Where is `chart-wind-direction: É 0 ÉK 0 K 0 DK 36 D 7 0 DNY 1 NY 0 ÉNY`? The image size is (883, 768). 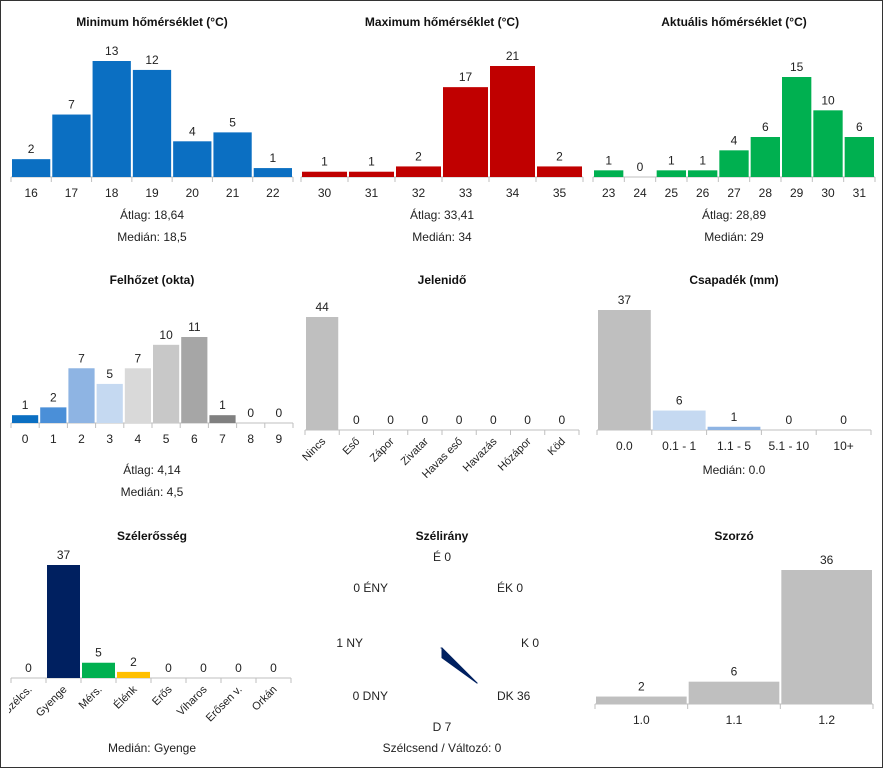
chart-wind-direction: É 0 ÉK 0 K 0 DK 36 D 7 0 DNY 1 NY 0 ÉNY is located at coordinates (437, 641).